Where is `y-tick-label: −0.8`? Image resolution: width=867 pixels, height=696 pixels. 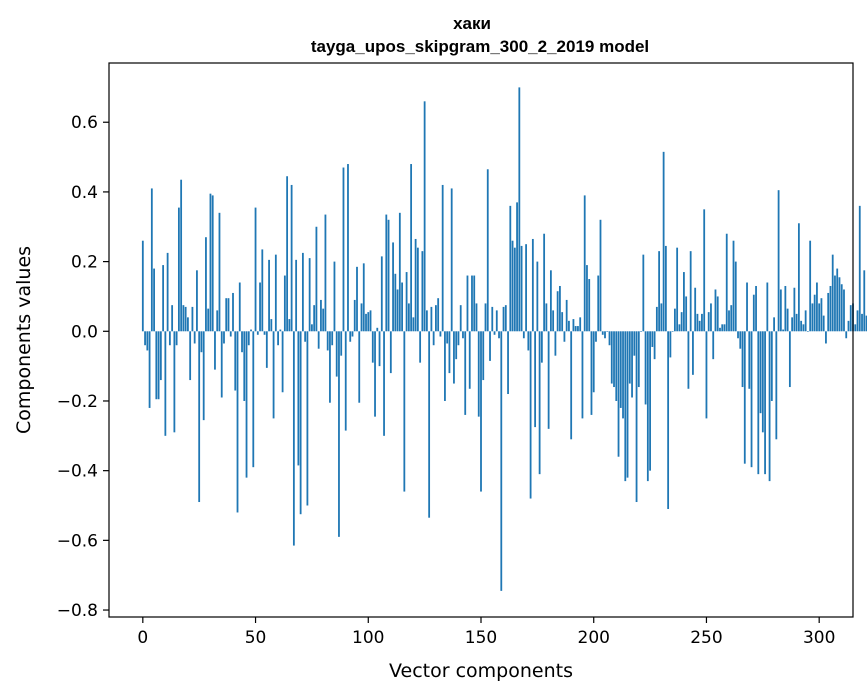
y-tick-label: −0.8 is located at coordinates (77, 611).